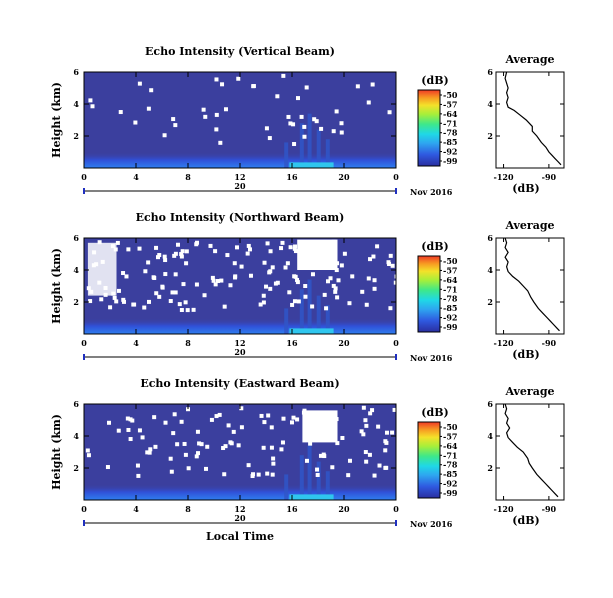  I want to click on date-label: 20, so click(240, 352).